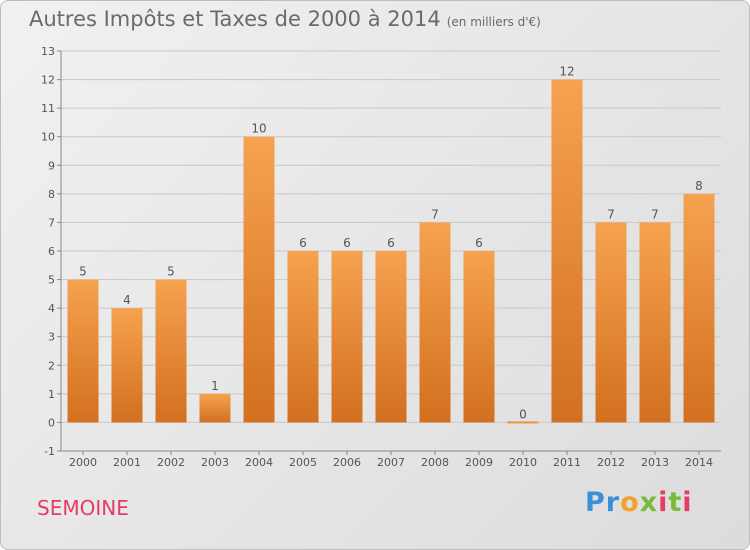 This screenshot has width=750, height=550. I want to click on logo-letter: o, so click(630, 502).